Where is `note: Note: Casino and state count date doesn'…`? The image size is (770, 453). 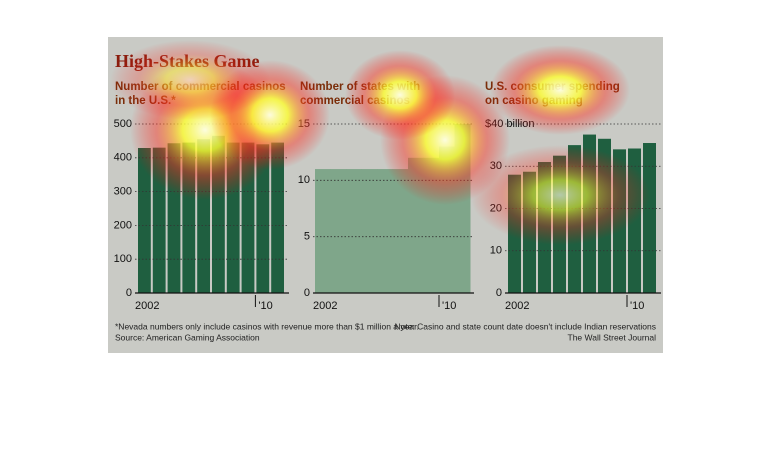
note: Note: Casino and state count date doesn'… is located at coordinates (525, 326).